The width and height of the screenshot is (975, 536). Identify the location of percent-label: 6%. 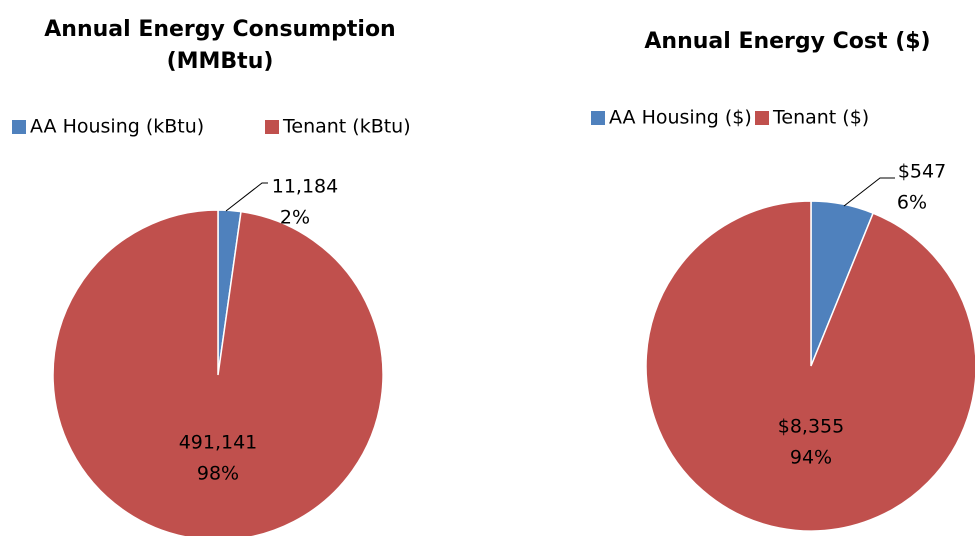
(912, 203).